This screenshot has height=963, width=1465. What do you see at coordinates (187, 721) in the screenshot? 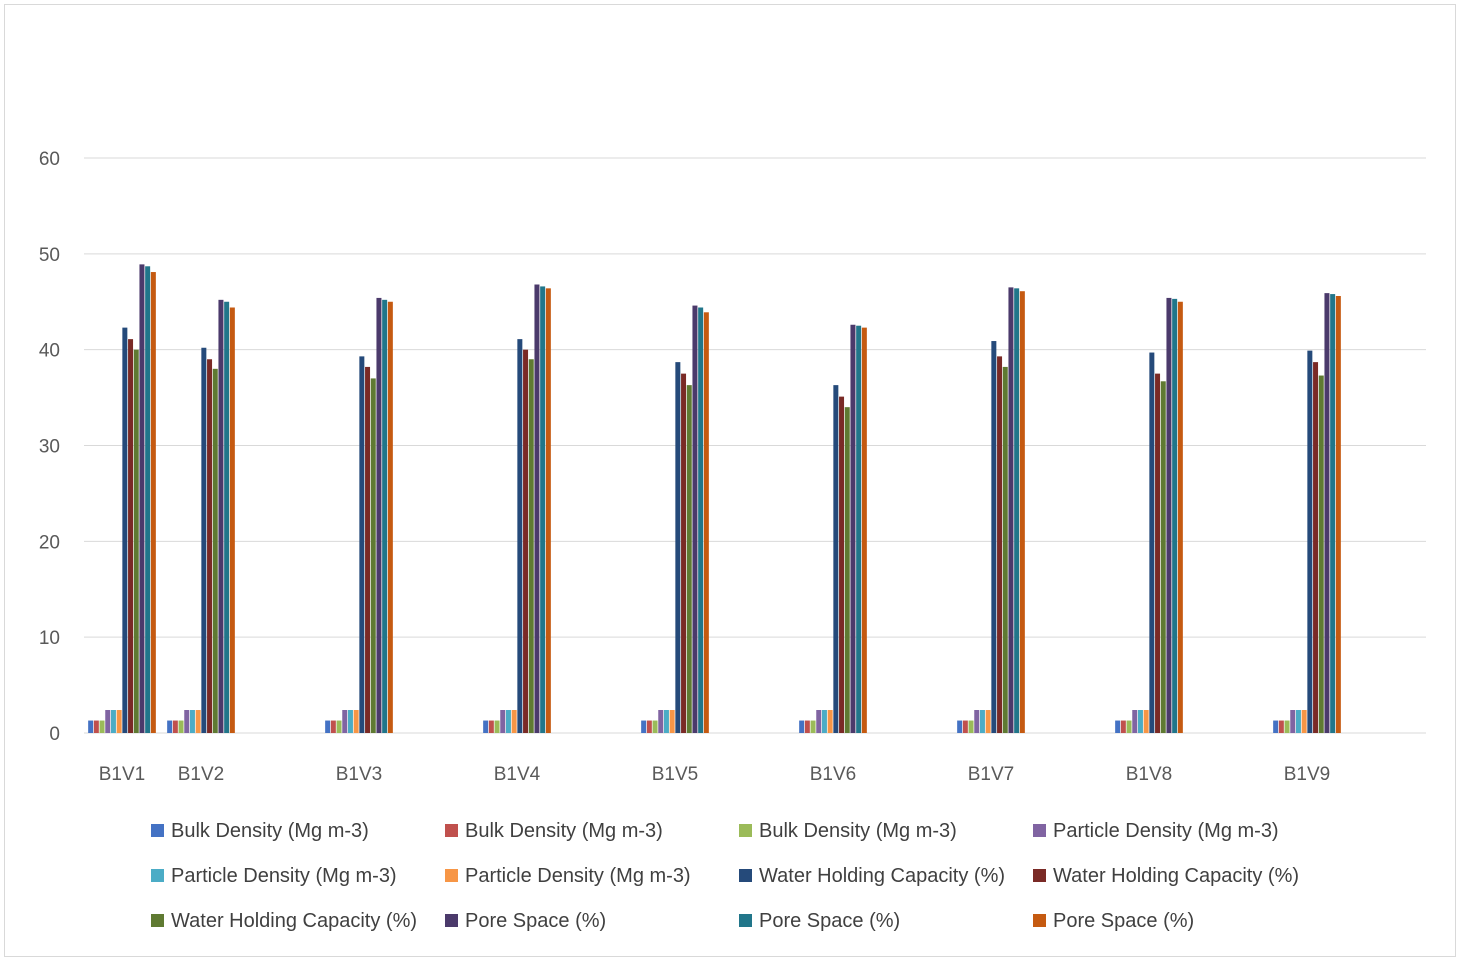
I see `bar-B1V2-s4` at bounding box center [187, 721].